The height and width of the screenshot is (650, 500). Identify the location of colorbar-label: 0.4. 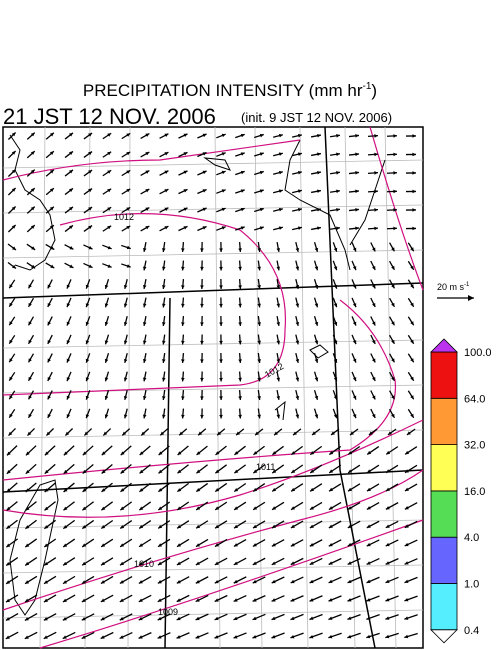
(471, 631).